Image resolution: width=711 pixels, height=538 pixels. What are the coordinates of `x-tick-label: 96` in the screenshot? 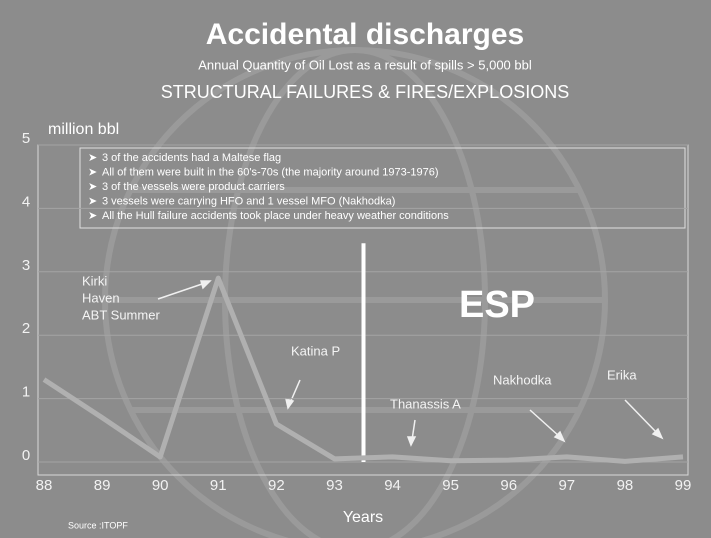 It's located at (508, 485).